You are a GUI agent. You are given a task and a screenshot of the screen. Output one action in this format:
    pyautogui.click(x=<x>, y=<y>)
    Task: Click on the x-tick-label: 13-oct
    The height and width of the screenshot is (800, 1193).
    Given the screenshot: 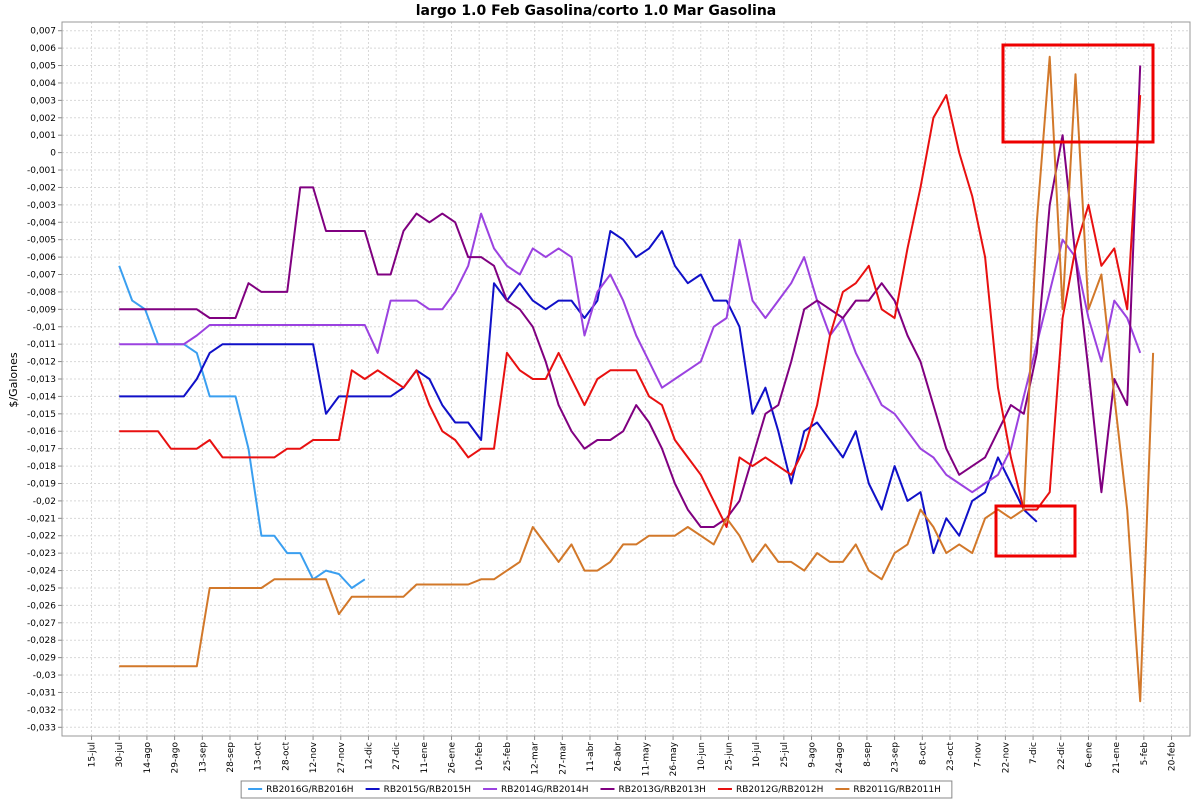 What is the action you would take?
    pyautogui.click(x=259, y=756)
    